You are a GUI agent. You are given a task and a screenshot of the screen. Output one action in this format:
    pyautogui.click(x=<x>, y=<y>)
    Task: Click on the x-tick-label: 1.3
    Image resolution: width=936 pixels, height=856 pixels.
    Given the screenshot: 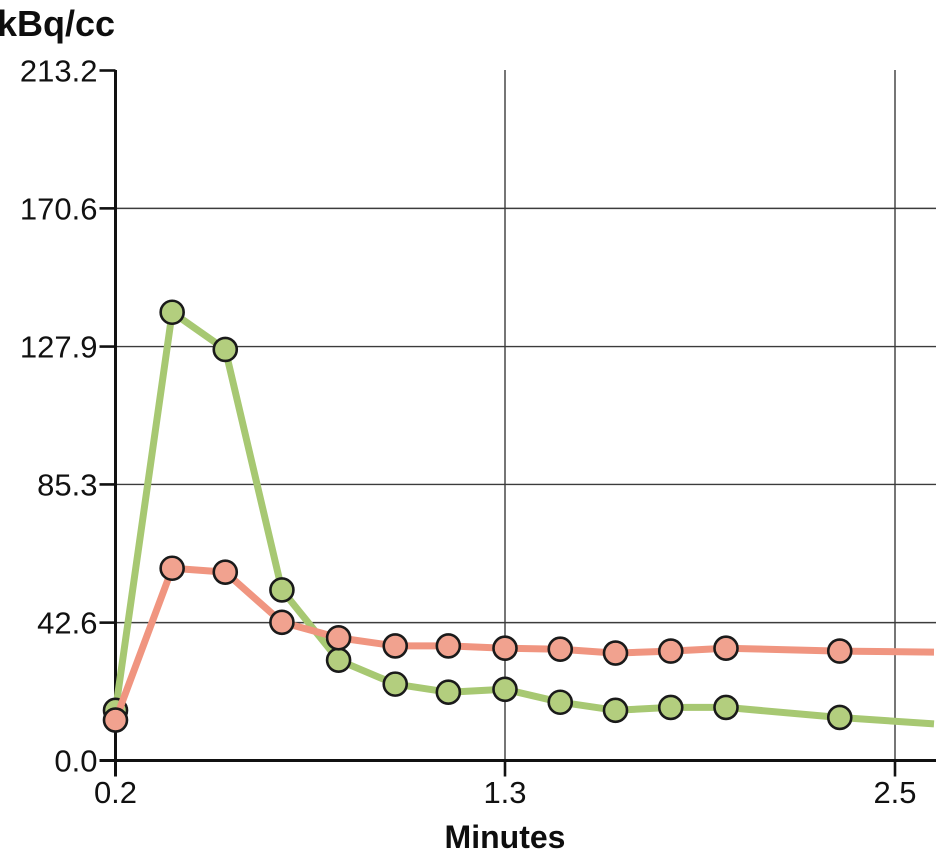 What is the action you would take?
    pyautogui.click(x=504, y=792)
    